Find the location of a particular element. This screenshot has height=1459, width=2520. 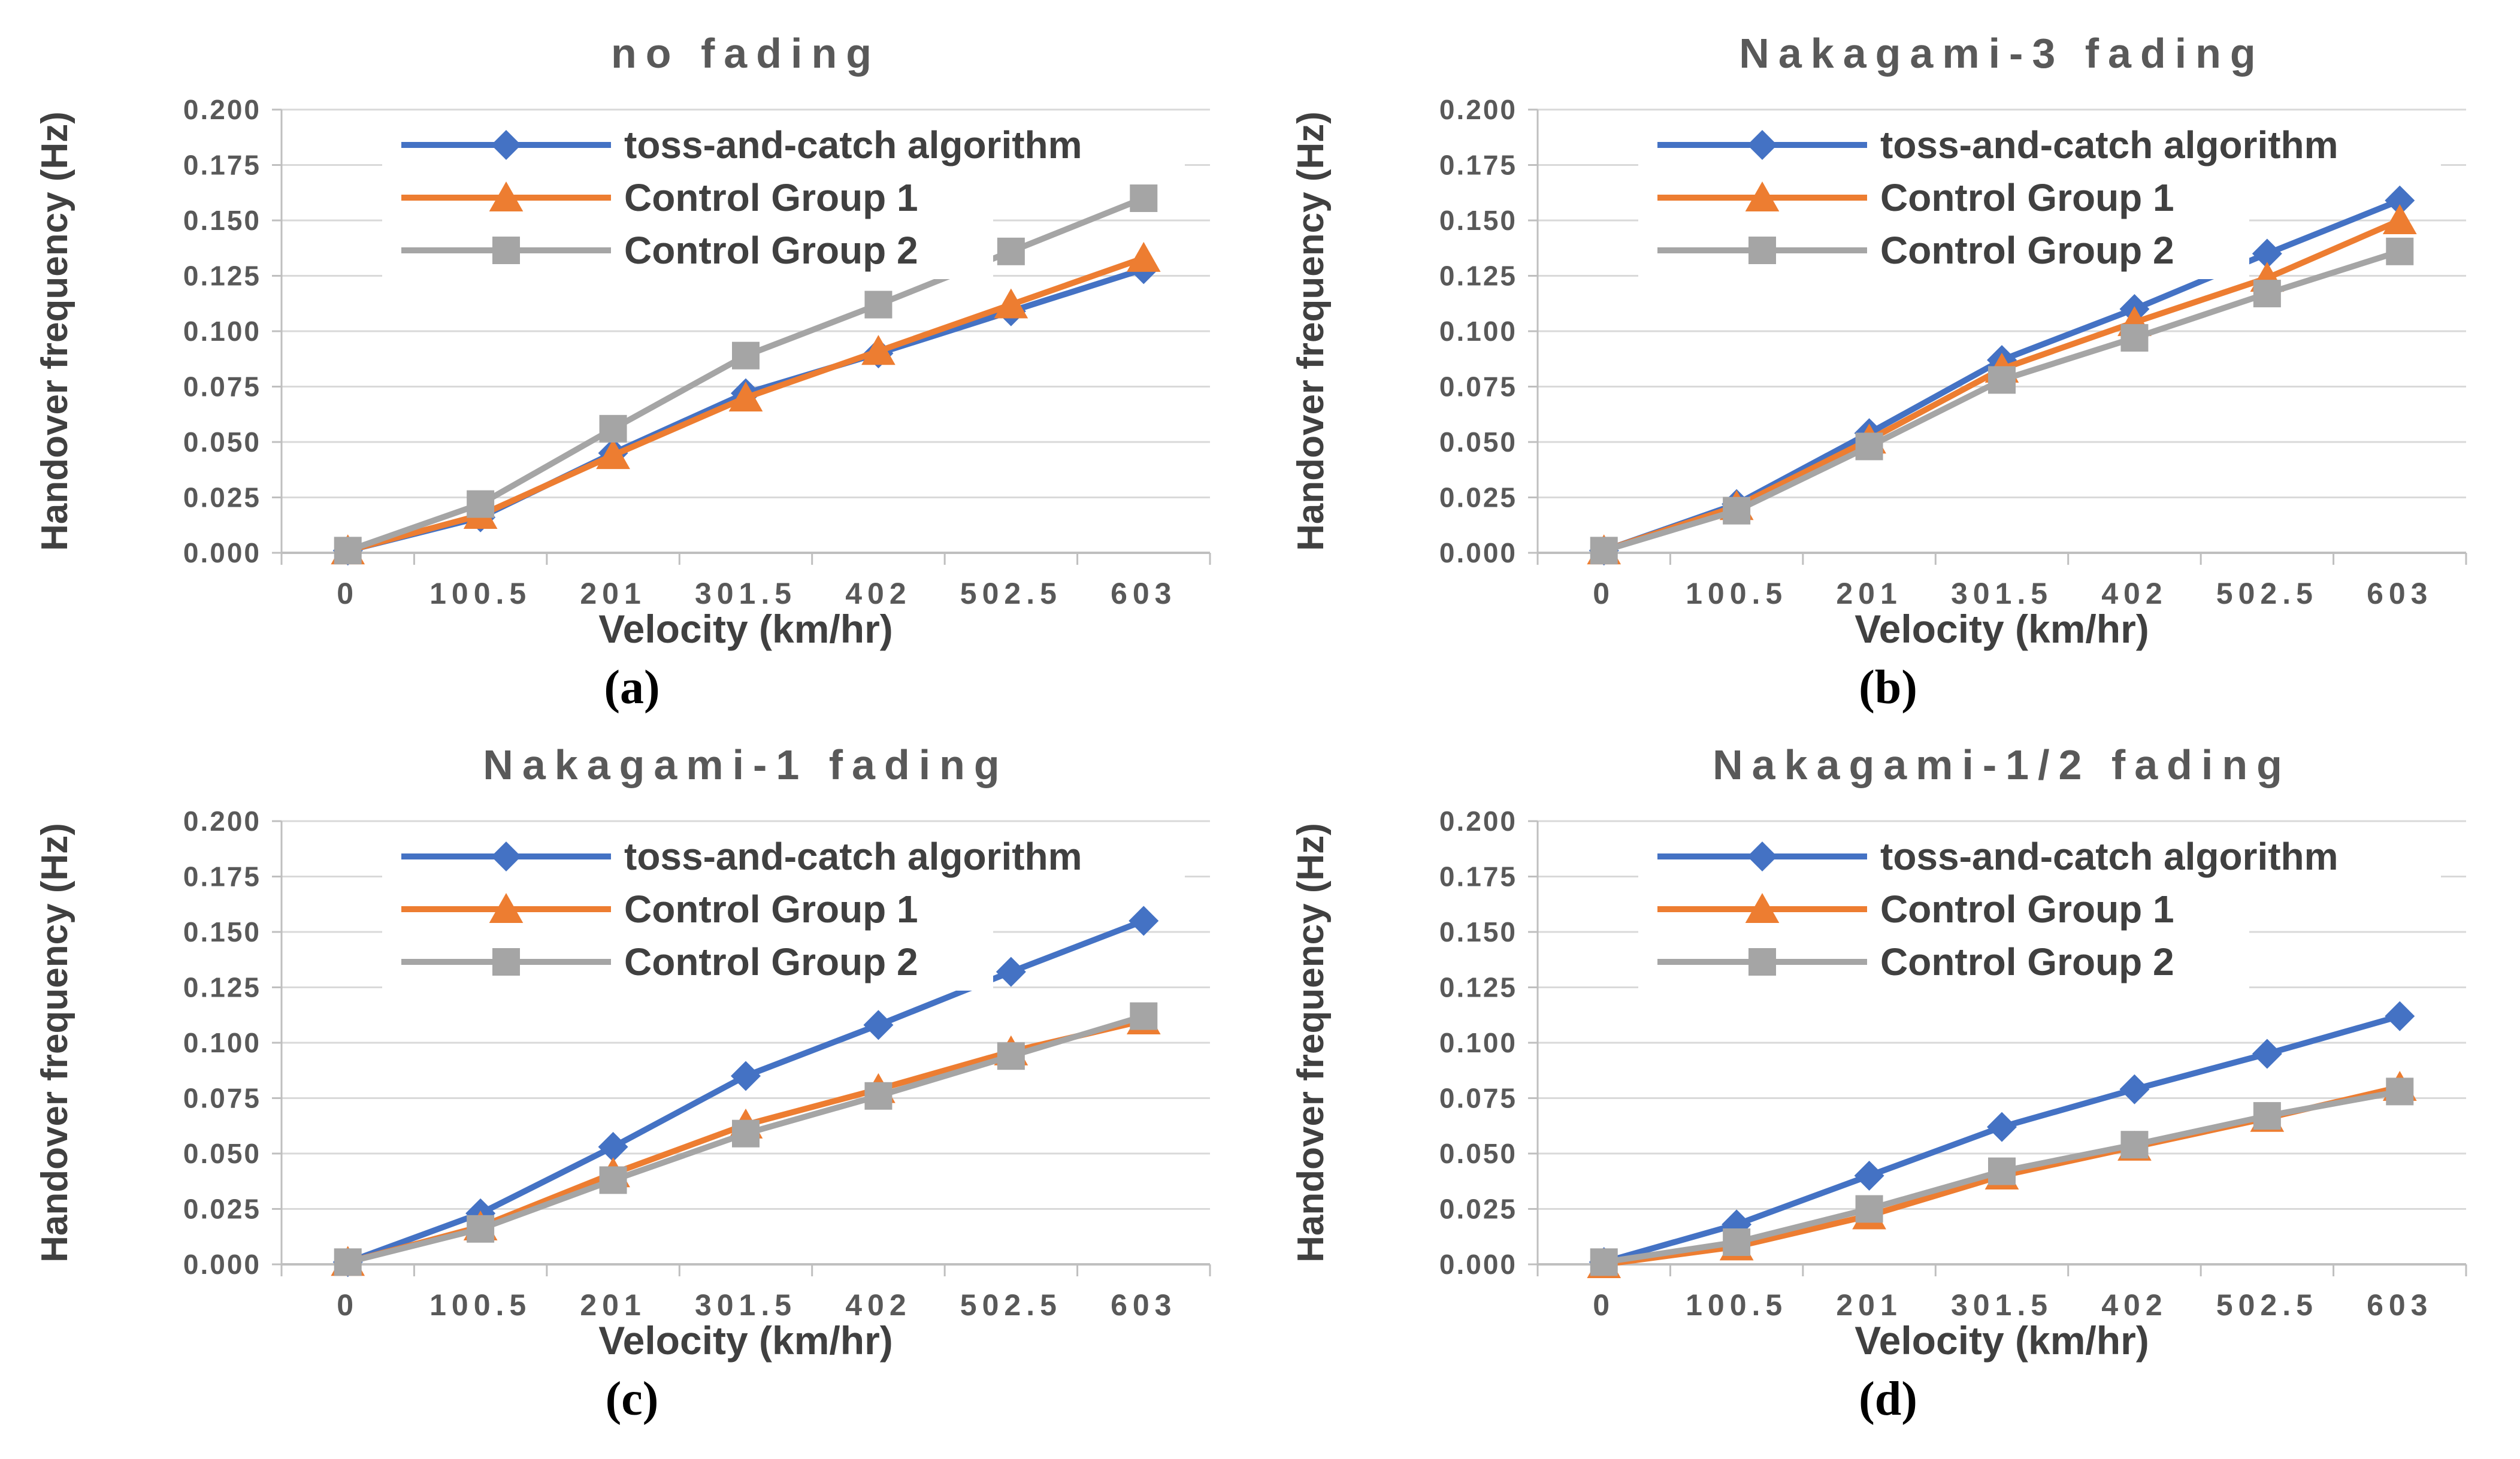

chart-title: Nakagami-1 fading is located at coordinates (746, 764).